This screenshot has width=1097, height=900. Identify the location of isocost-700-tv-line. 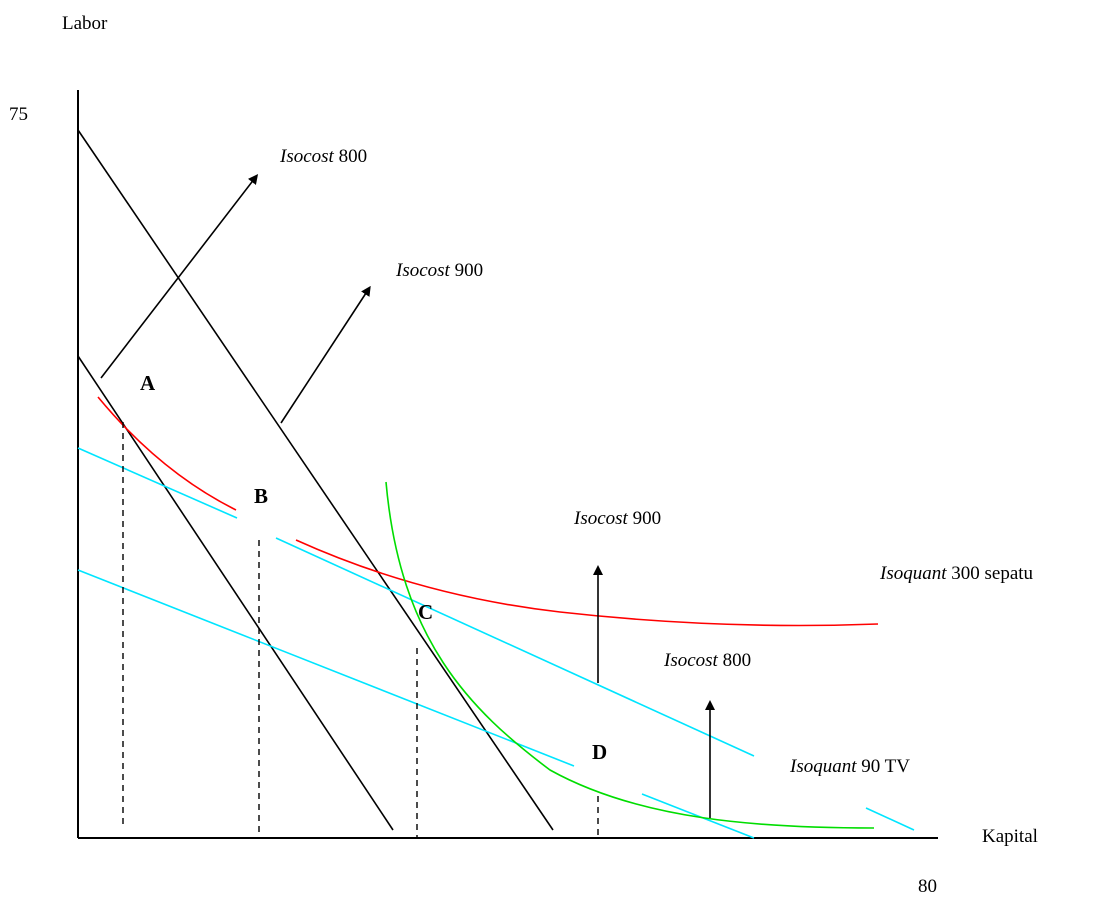
(326, 668).